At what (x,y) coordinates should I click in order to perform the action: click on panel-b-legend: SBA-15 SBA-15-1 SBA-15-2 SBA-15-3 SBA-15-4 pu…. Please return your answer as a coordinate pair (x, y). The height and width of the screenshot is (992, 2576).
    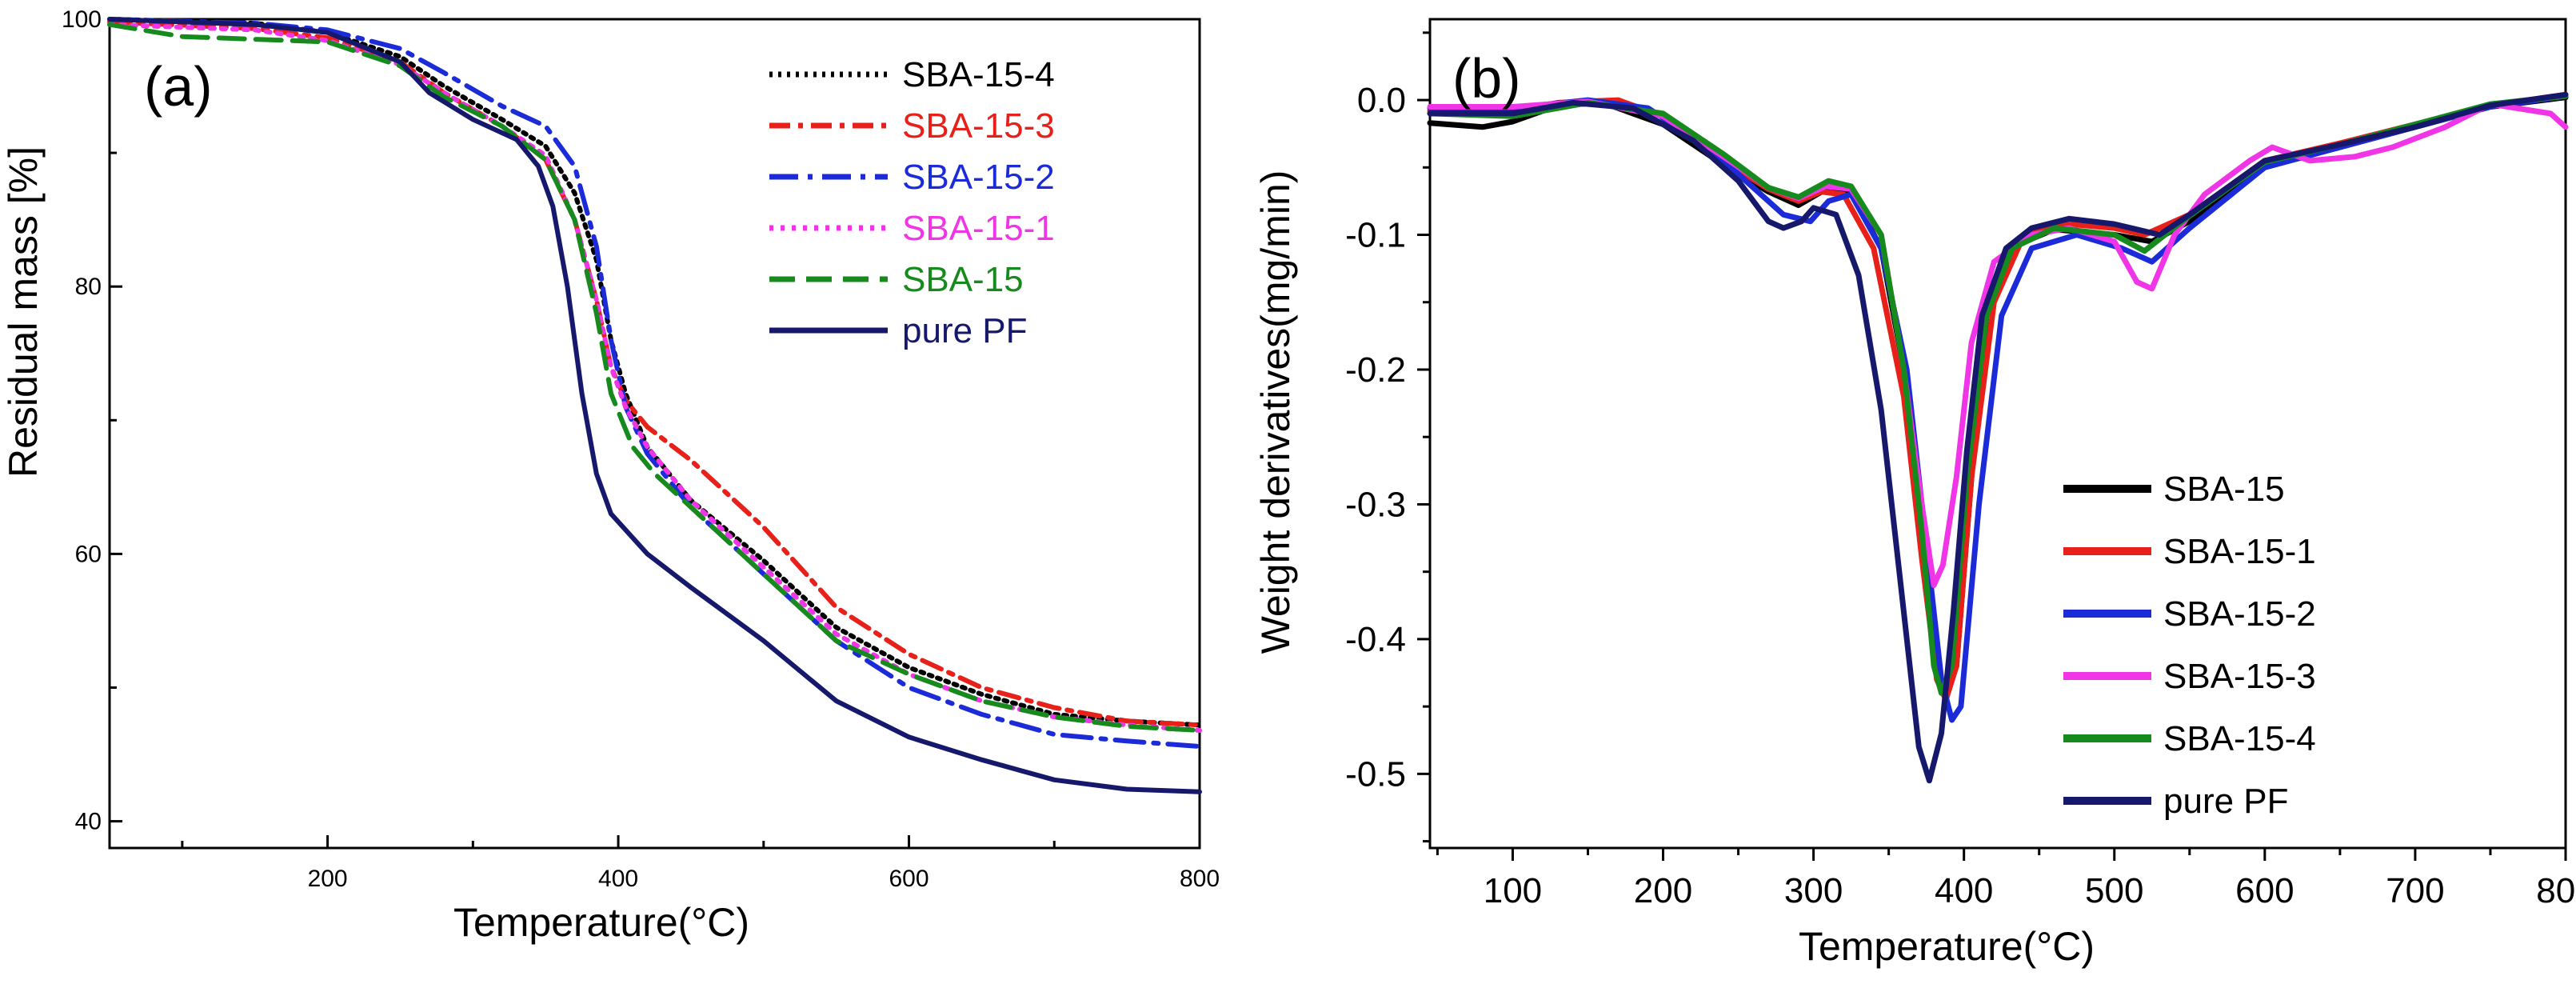
    Looking at the image, I should click on (2189, 645).